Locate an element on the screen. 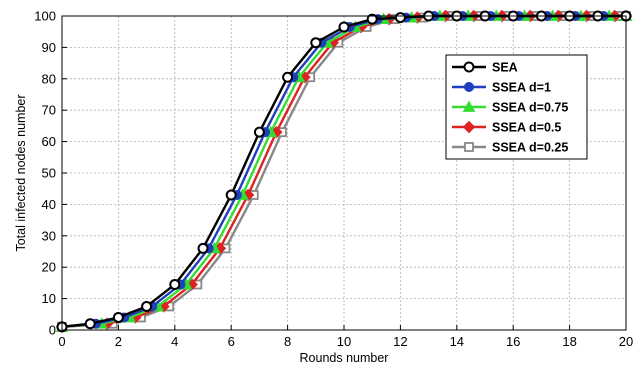 The width and height of the screenshot is (637, 368). y-axis-label: Total infected nodes number is located at coordinates (21, 172).